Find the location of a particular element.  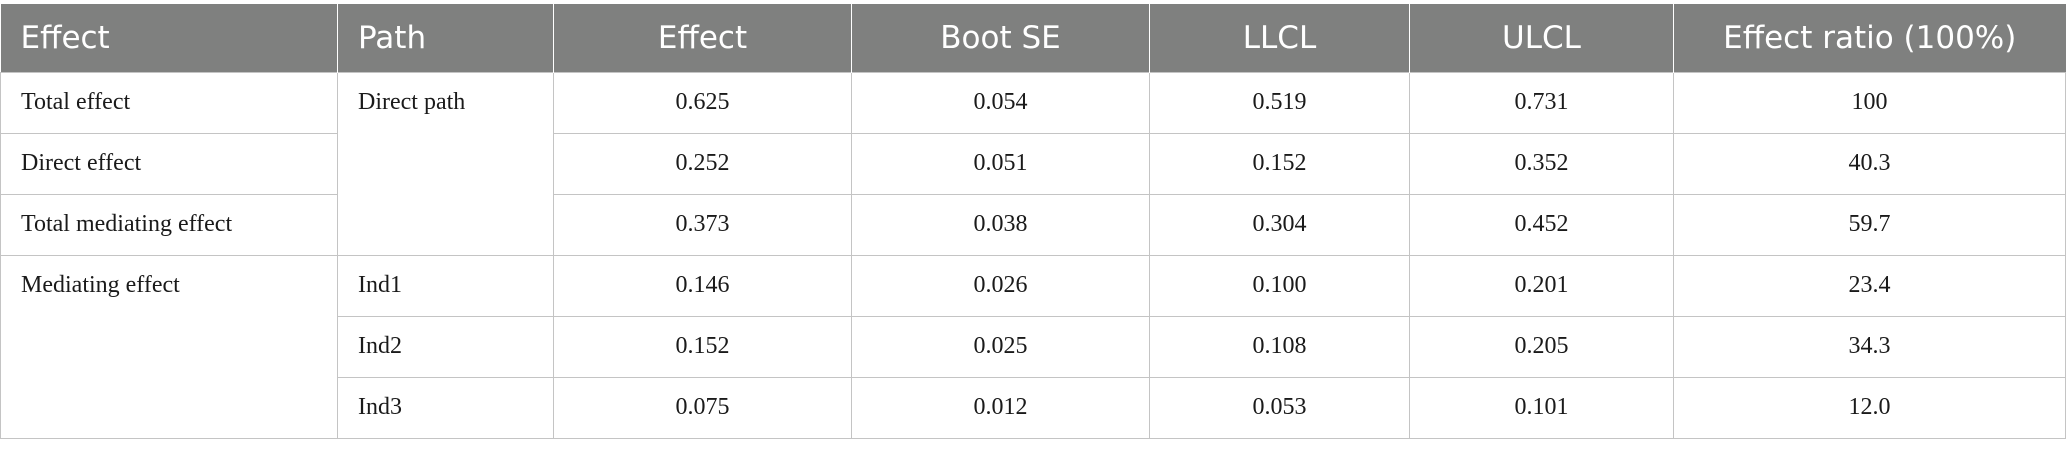

llcl-cell: 0.108 is located at coordinates (1279, 346).